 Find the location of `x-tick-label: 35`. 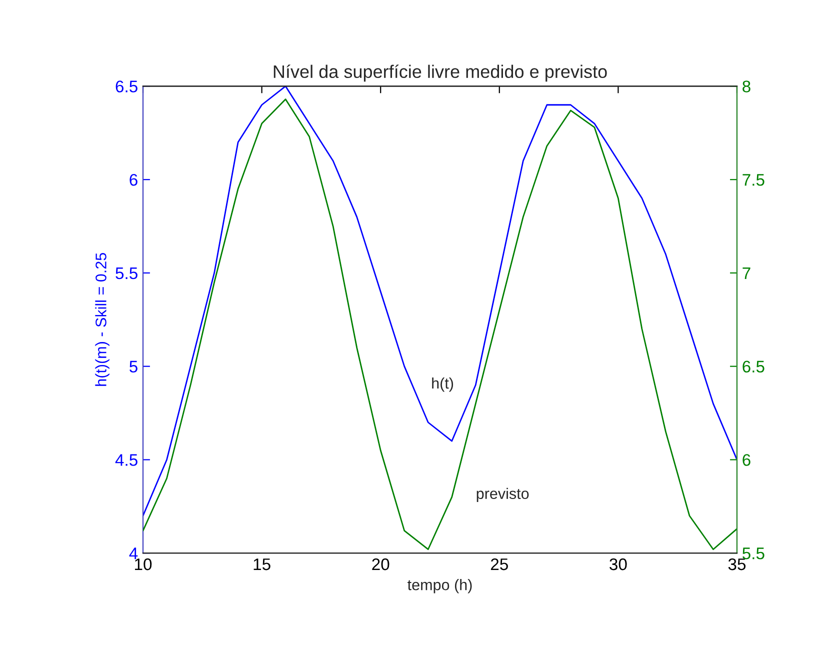

x-tick-label: 35 is located at coordinates (737, 564).